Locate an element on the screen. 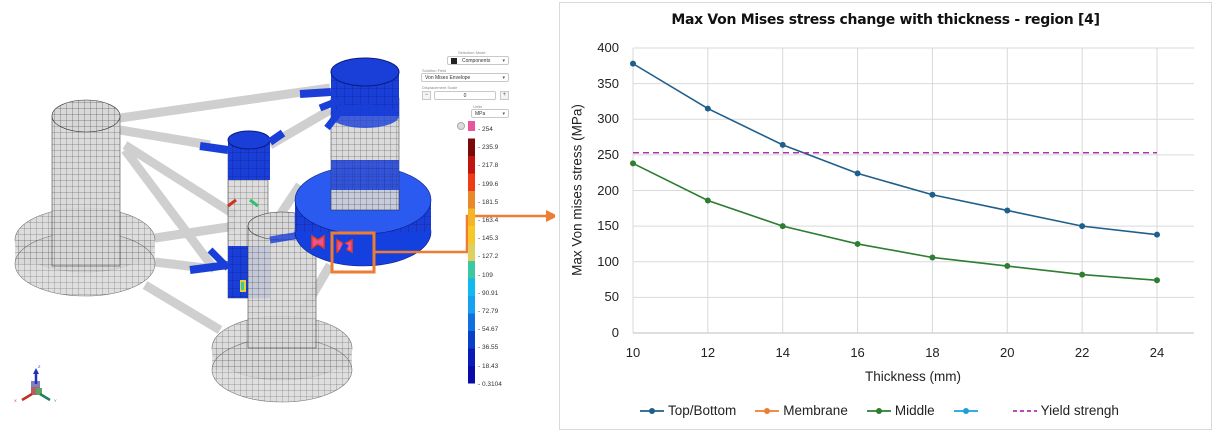 The image size is (1214, 432). legend-item is located at coordinates (967, 411).